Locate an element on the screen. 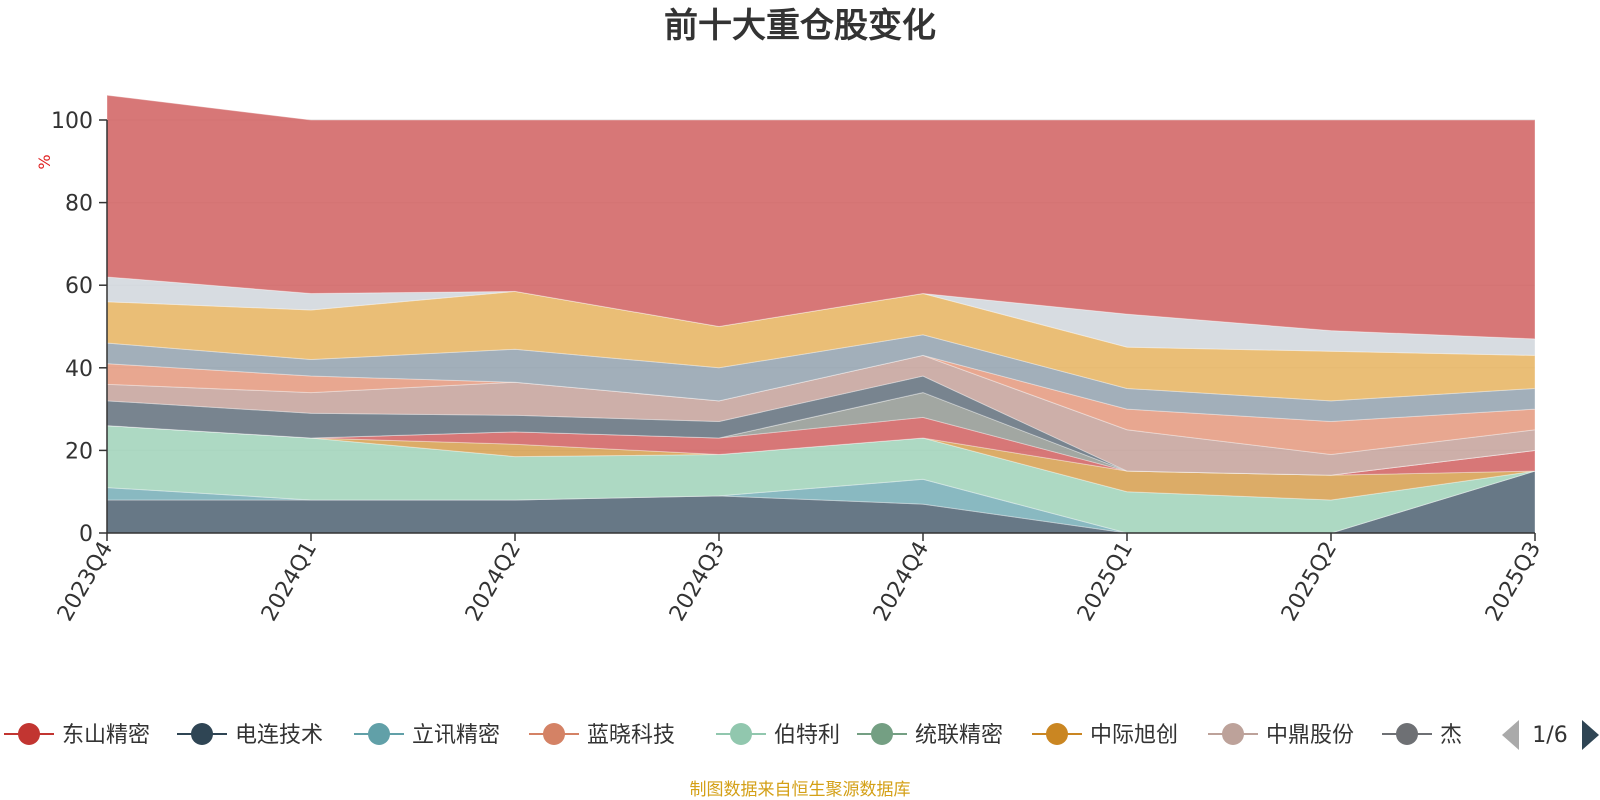  y-tick-label: 0 is located at coordinates (86, 534).